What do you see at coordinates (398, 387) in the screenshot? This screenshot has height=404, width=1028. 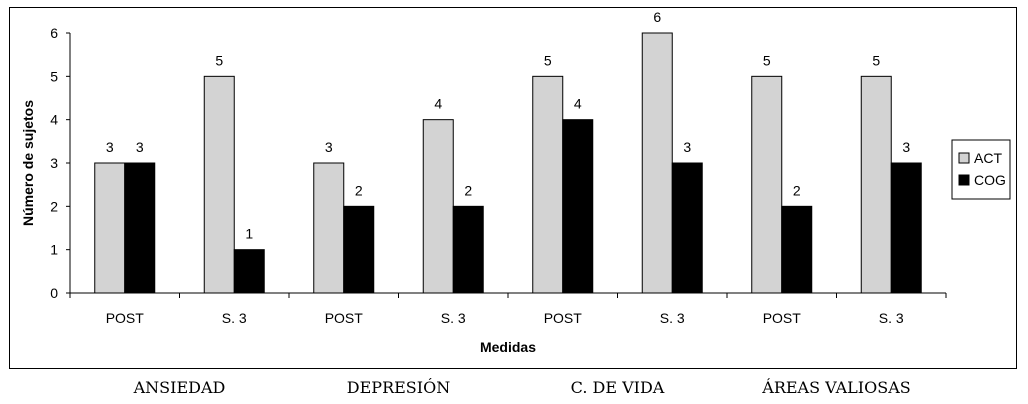 I see `group-label: DEPRESIÓN` at bounding box center [398, 387].